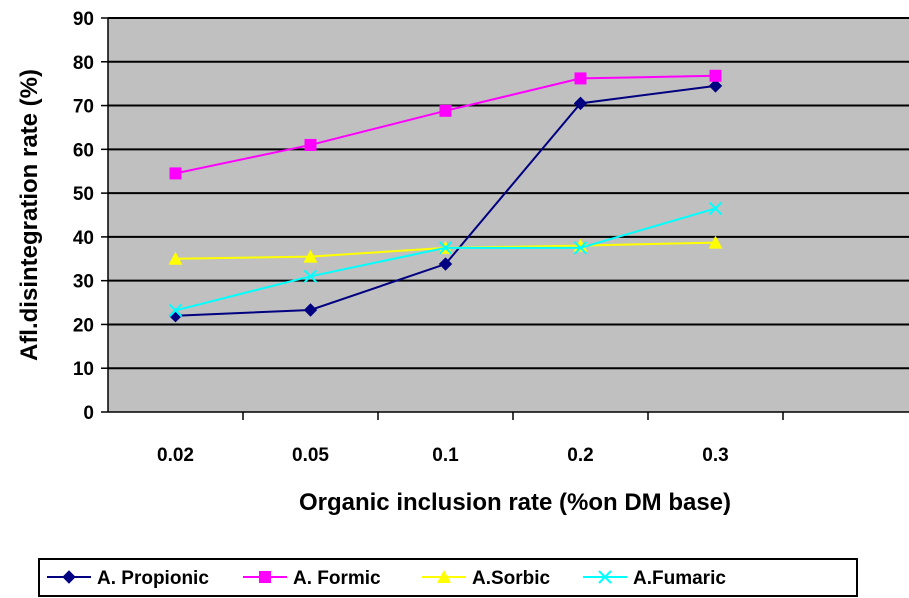 The width and height of the screenshot is (909, 598). I want to click on y-tick-label: 30, so click(83, 282).